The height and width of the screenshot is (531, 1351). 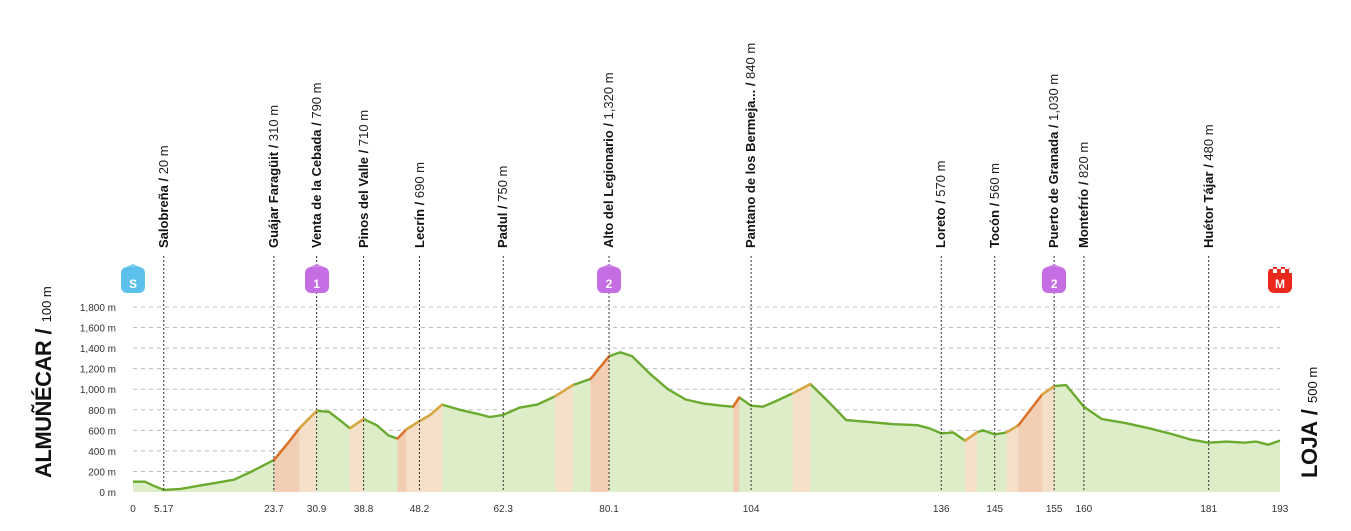 What do you see at coordinates (102, 472) in the screenshot?
I see `y-tick-label: 200 m` at bounding box center [102, 472].